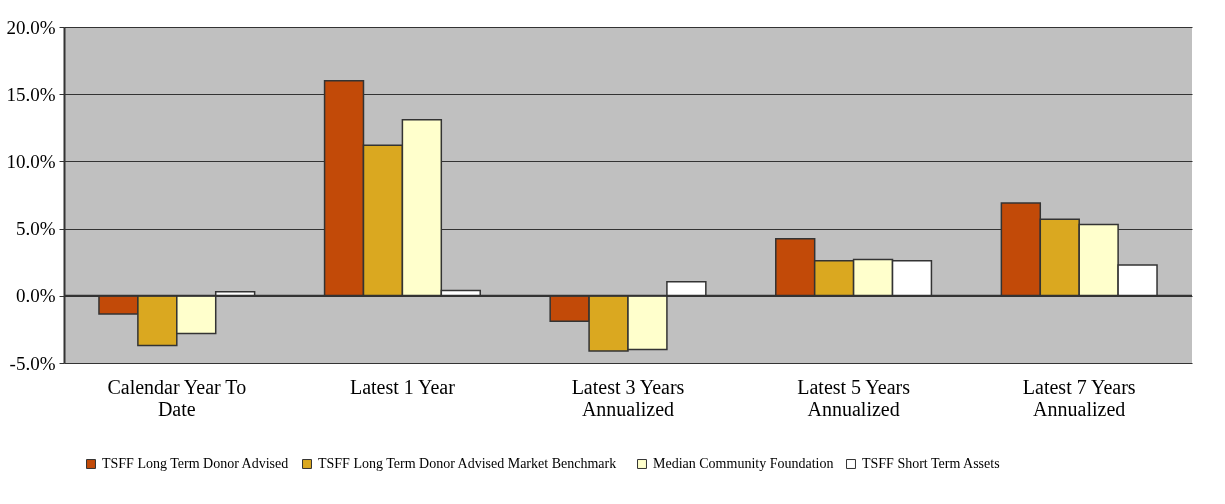 Image resolution: width=1225 pixels, height=504 pixels. What do you see at coordinates (931, 463) in the screenshot?
I see `legend-label: TSFF Short Term Assets` at bounding box center [931, 463].